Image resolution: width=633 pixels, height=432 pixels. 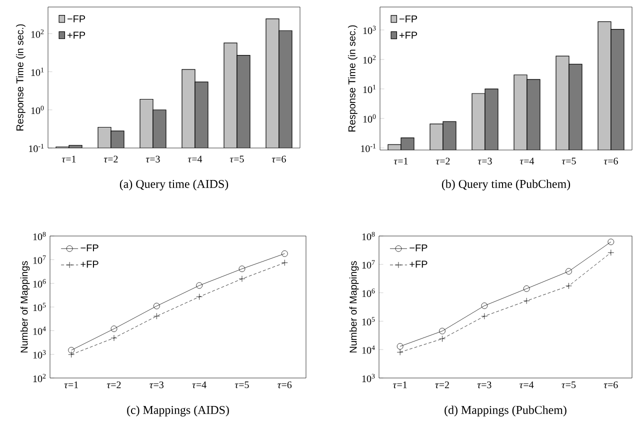 What do you see at coordinates (505, 411) in the screenshot?
I see `text: (d) Mappings (PubChem)` at bounding box center [505, 411].